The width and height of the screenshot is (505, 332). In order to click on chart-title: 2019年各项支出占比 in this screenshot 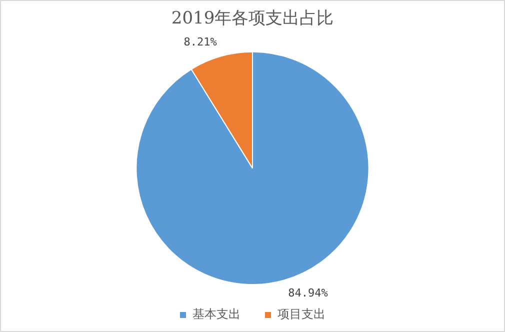, I will do `click(252, 18)`.